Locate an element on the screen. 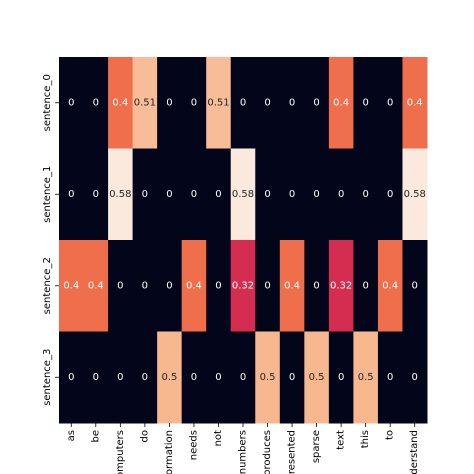 This screenshot has height=474, width=474. x-tick-label: text is located at coordinates (341, 440).